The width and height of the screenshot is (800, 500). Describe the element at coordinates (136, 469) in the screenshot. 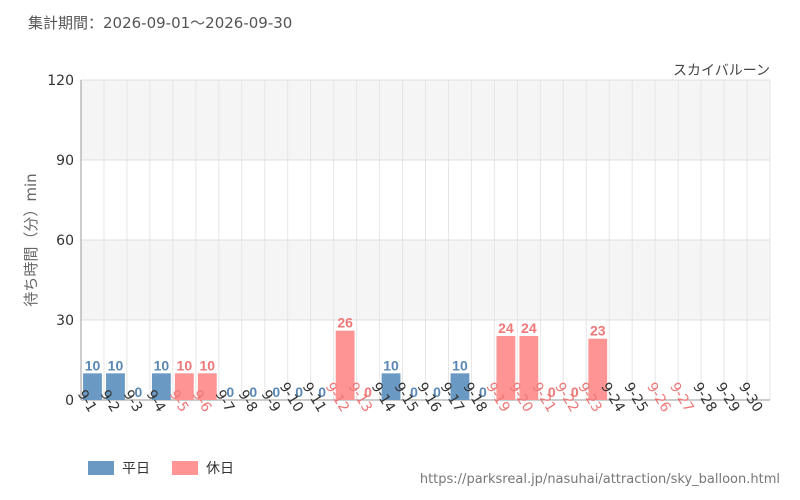

I see `legend-label-weekday: 平日` at that location.